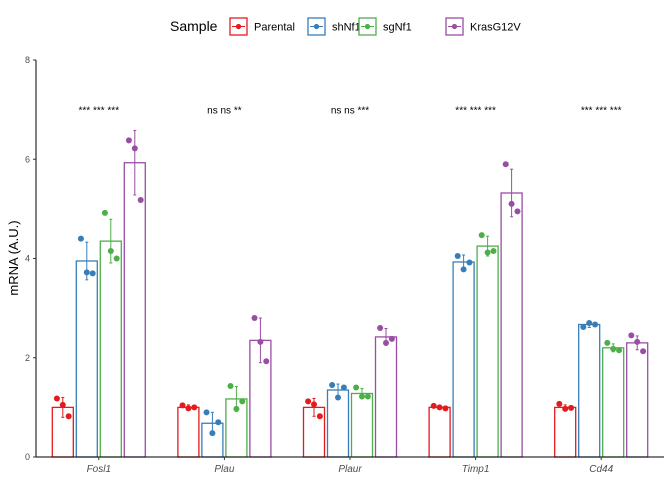 This screenshot has height=480, width=672. What do you see at coordinates (27, 259) in the screenshot?
I see `y-tick-label: 4` at bounding box center [27, 259].